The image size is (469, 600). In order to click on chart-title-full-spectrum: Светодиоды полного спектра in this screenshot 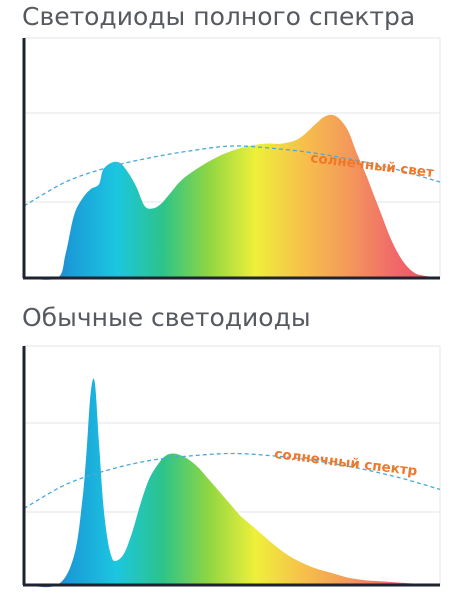, I will do `click(219, 16)`.